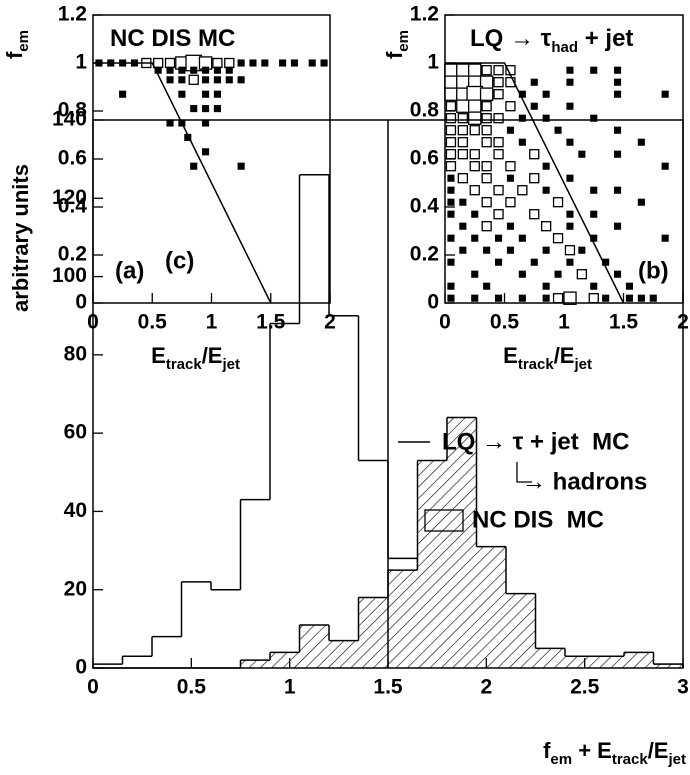 Image resolution: width=690 pixels, height=775 pixels. Describe the element at coordinates (535, 183) in the screenshot. I see `cut-line` at that location.